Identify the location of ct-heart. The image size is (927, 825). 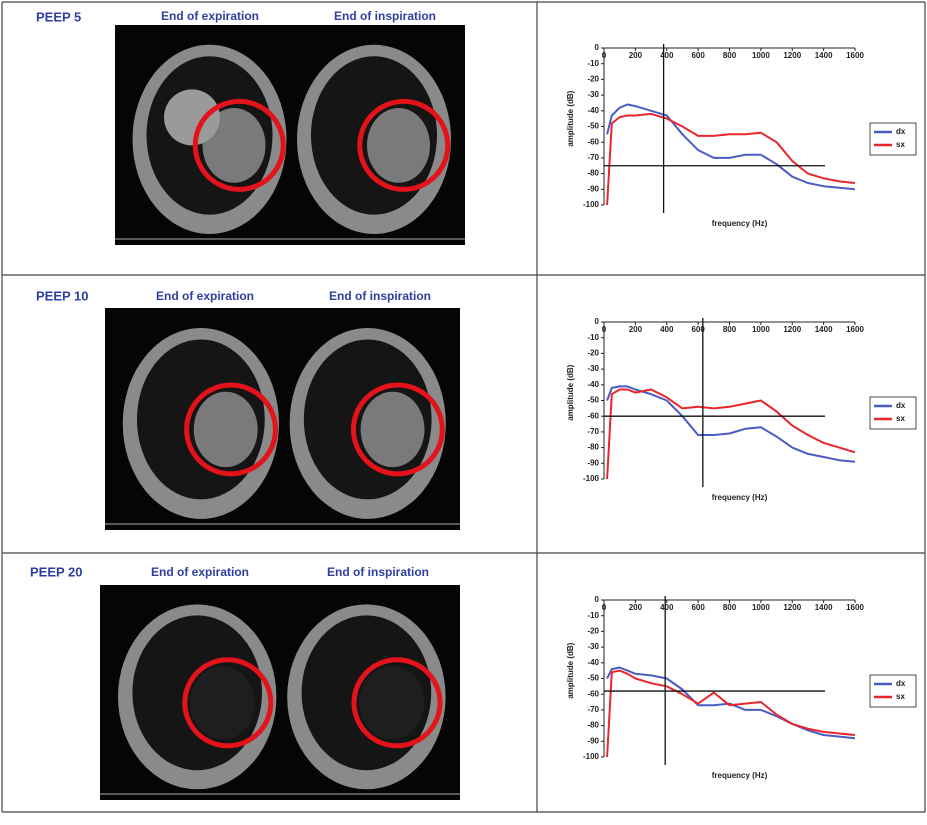
(192, 117).